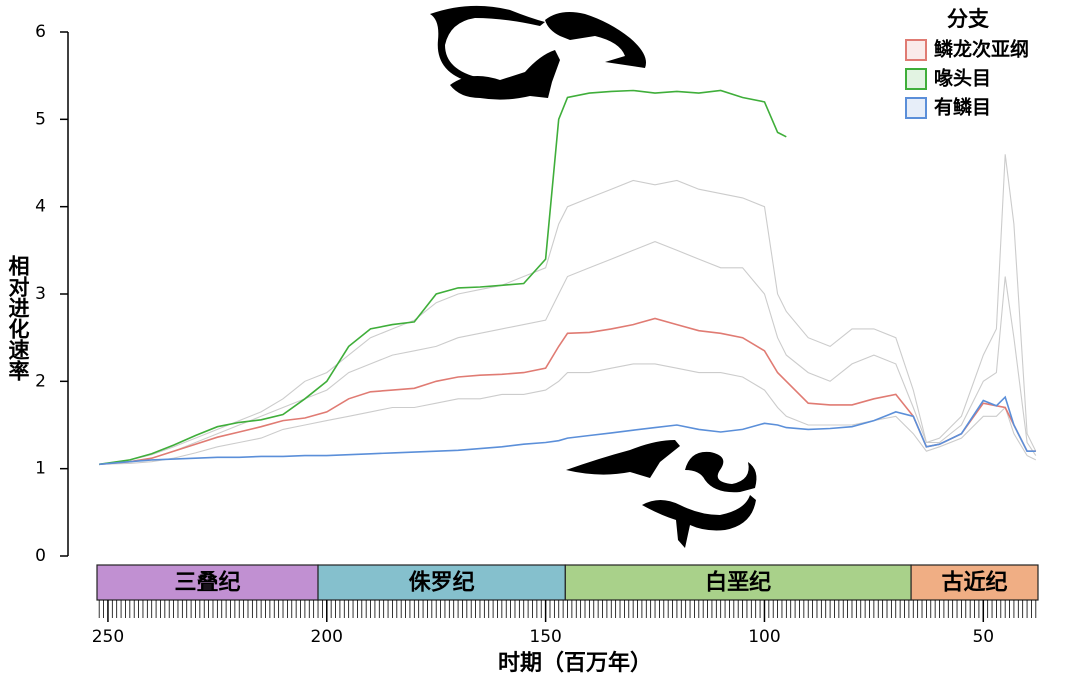  I want to click on y-tick-label: 1, so click(40, 469).